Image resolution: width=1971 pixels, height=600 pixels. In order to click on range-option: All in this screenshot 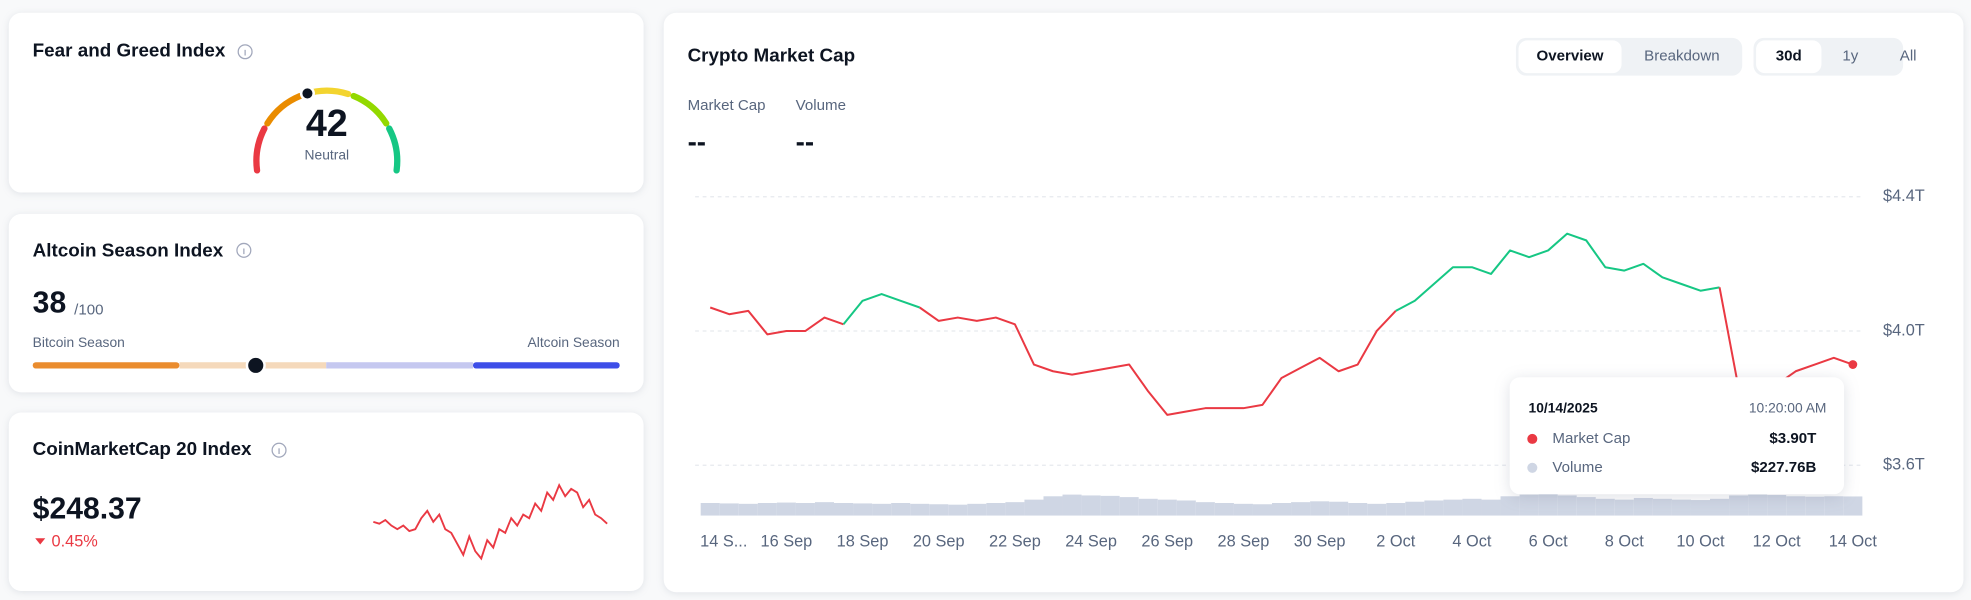, I will do `click(1908, 56)`.